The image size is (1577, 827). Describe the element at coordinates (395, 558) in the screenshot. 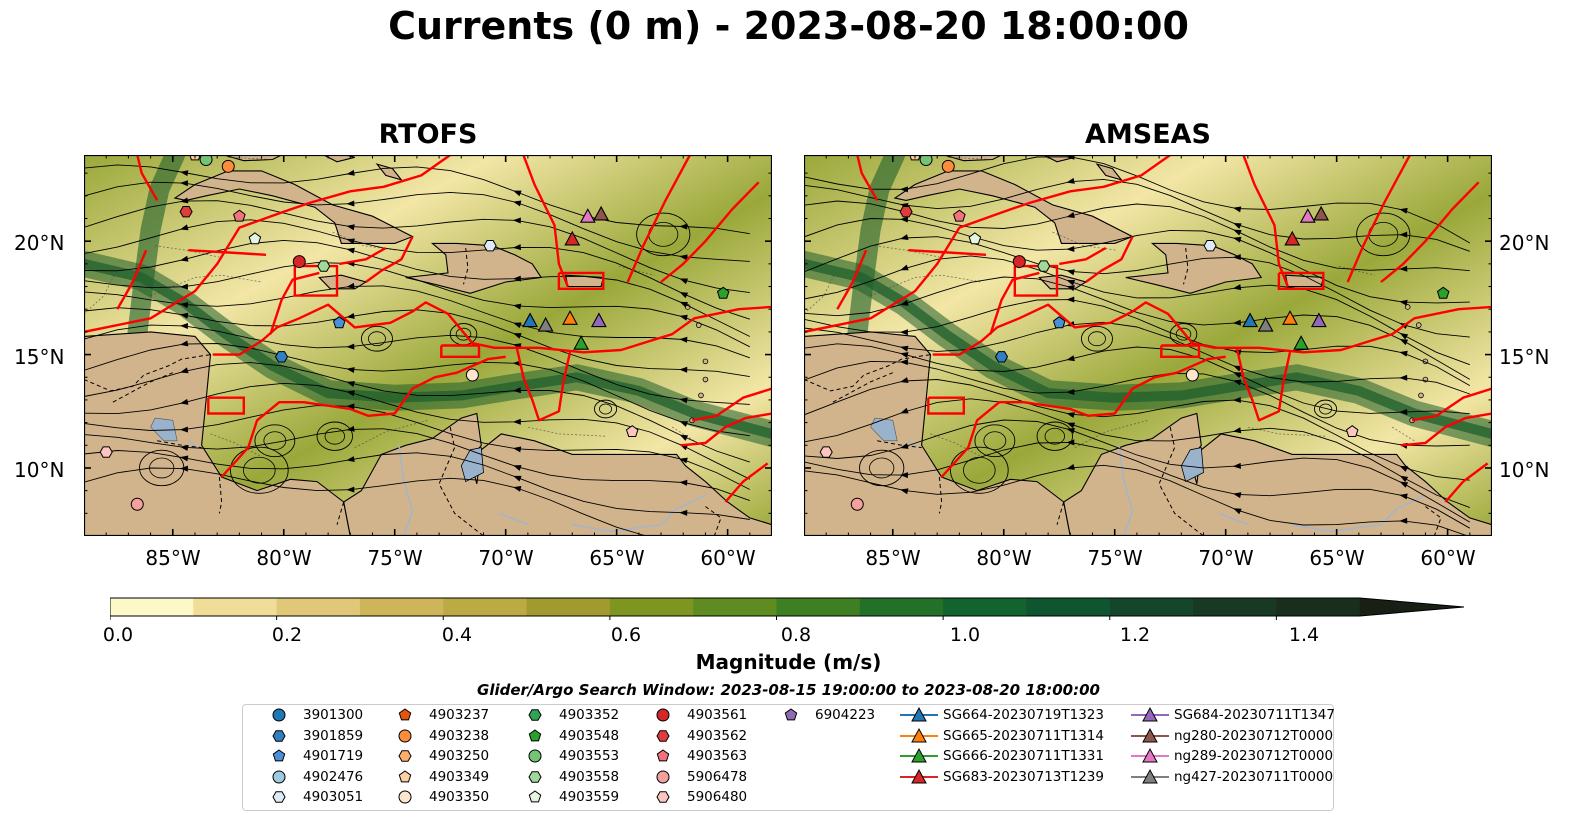

I see `lon-label-75w-left: 75°W` at that location.